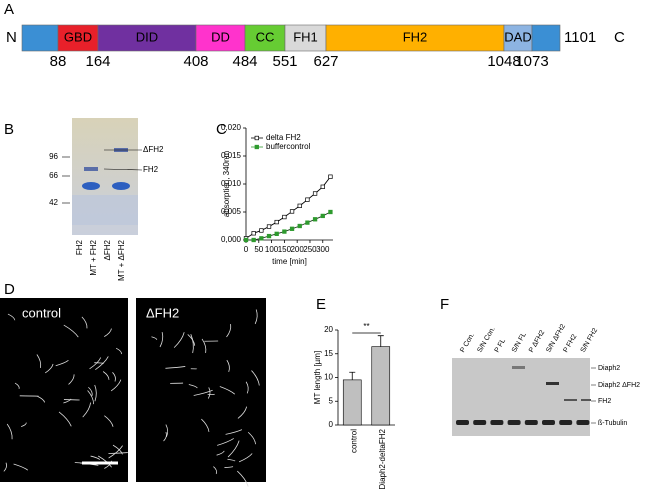 This screenshot has height=490, width=658. Describe the element at coordinates (151, 169) in the screenshot. I see `band-label: FH2` at that location.